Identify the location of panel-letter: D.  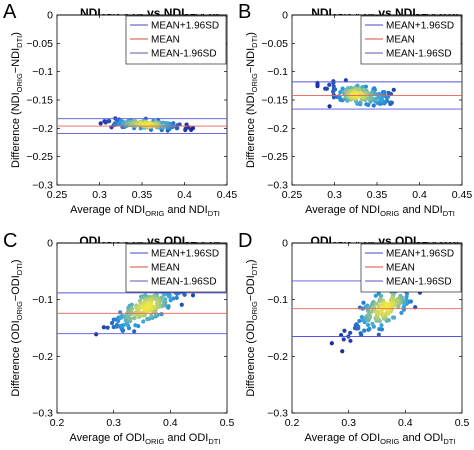
(245, 241).